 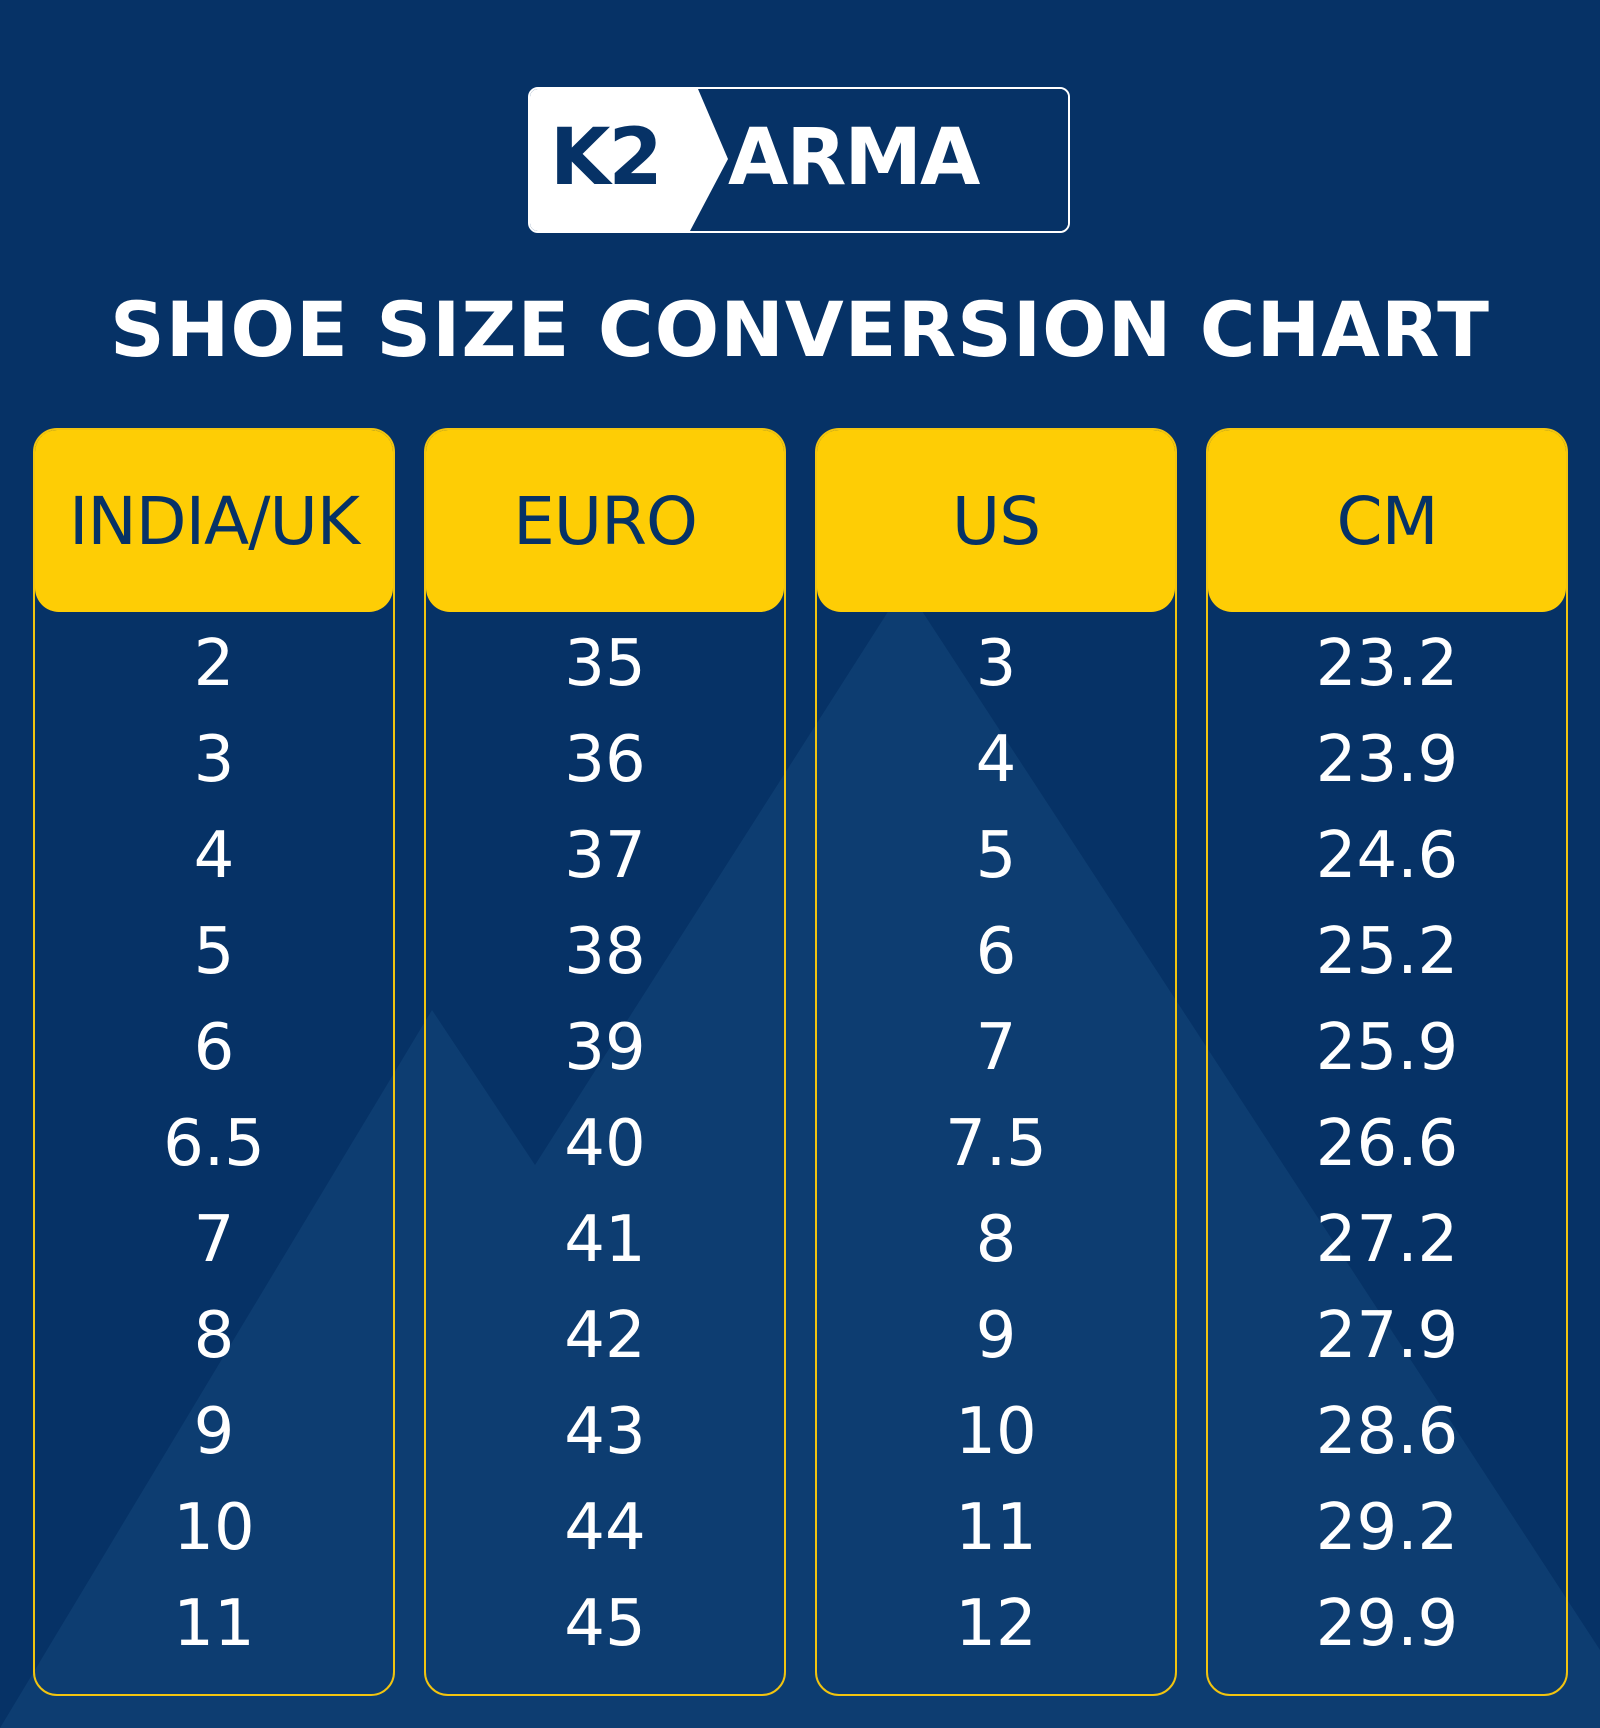 I want to click on size-cell: 24.6, so click(x=1387, y=856).